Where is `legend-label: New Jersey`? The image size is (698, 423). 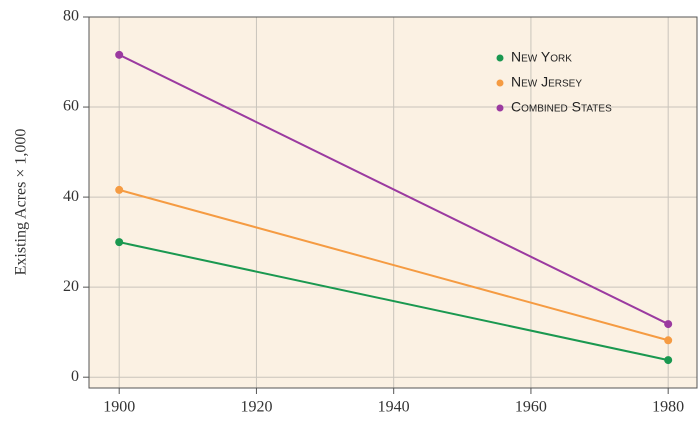
legend-label: New Jersey is located at coordinates (546, 82).